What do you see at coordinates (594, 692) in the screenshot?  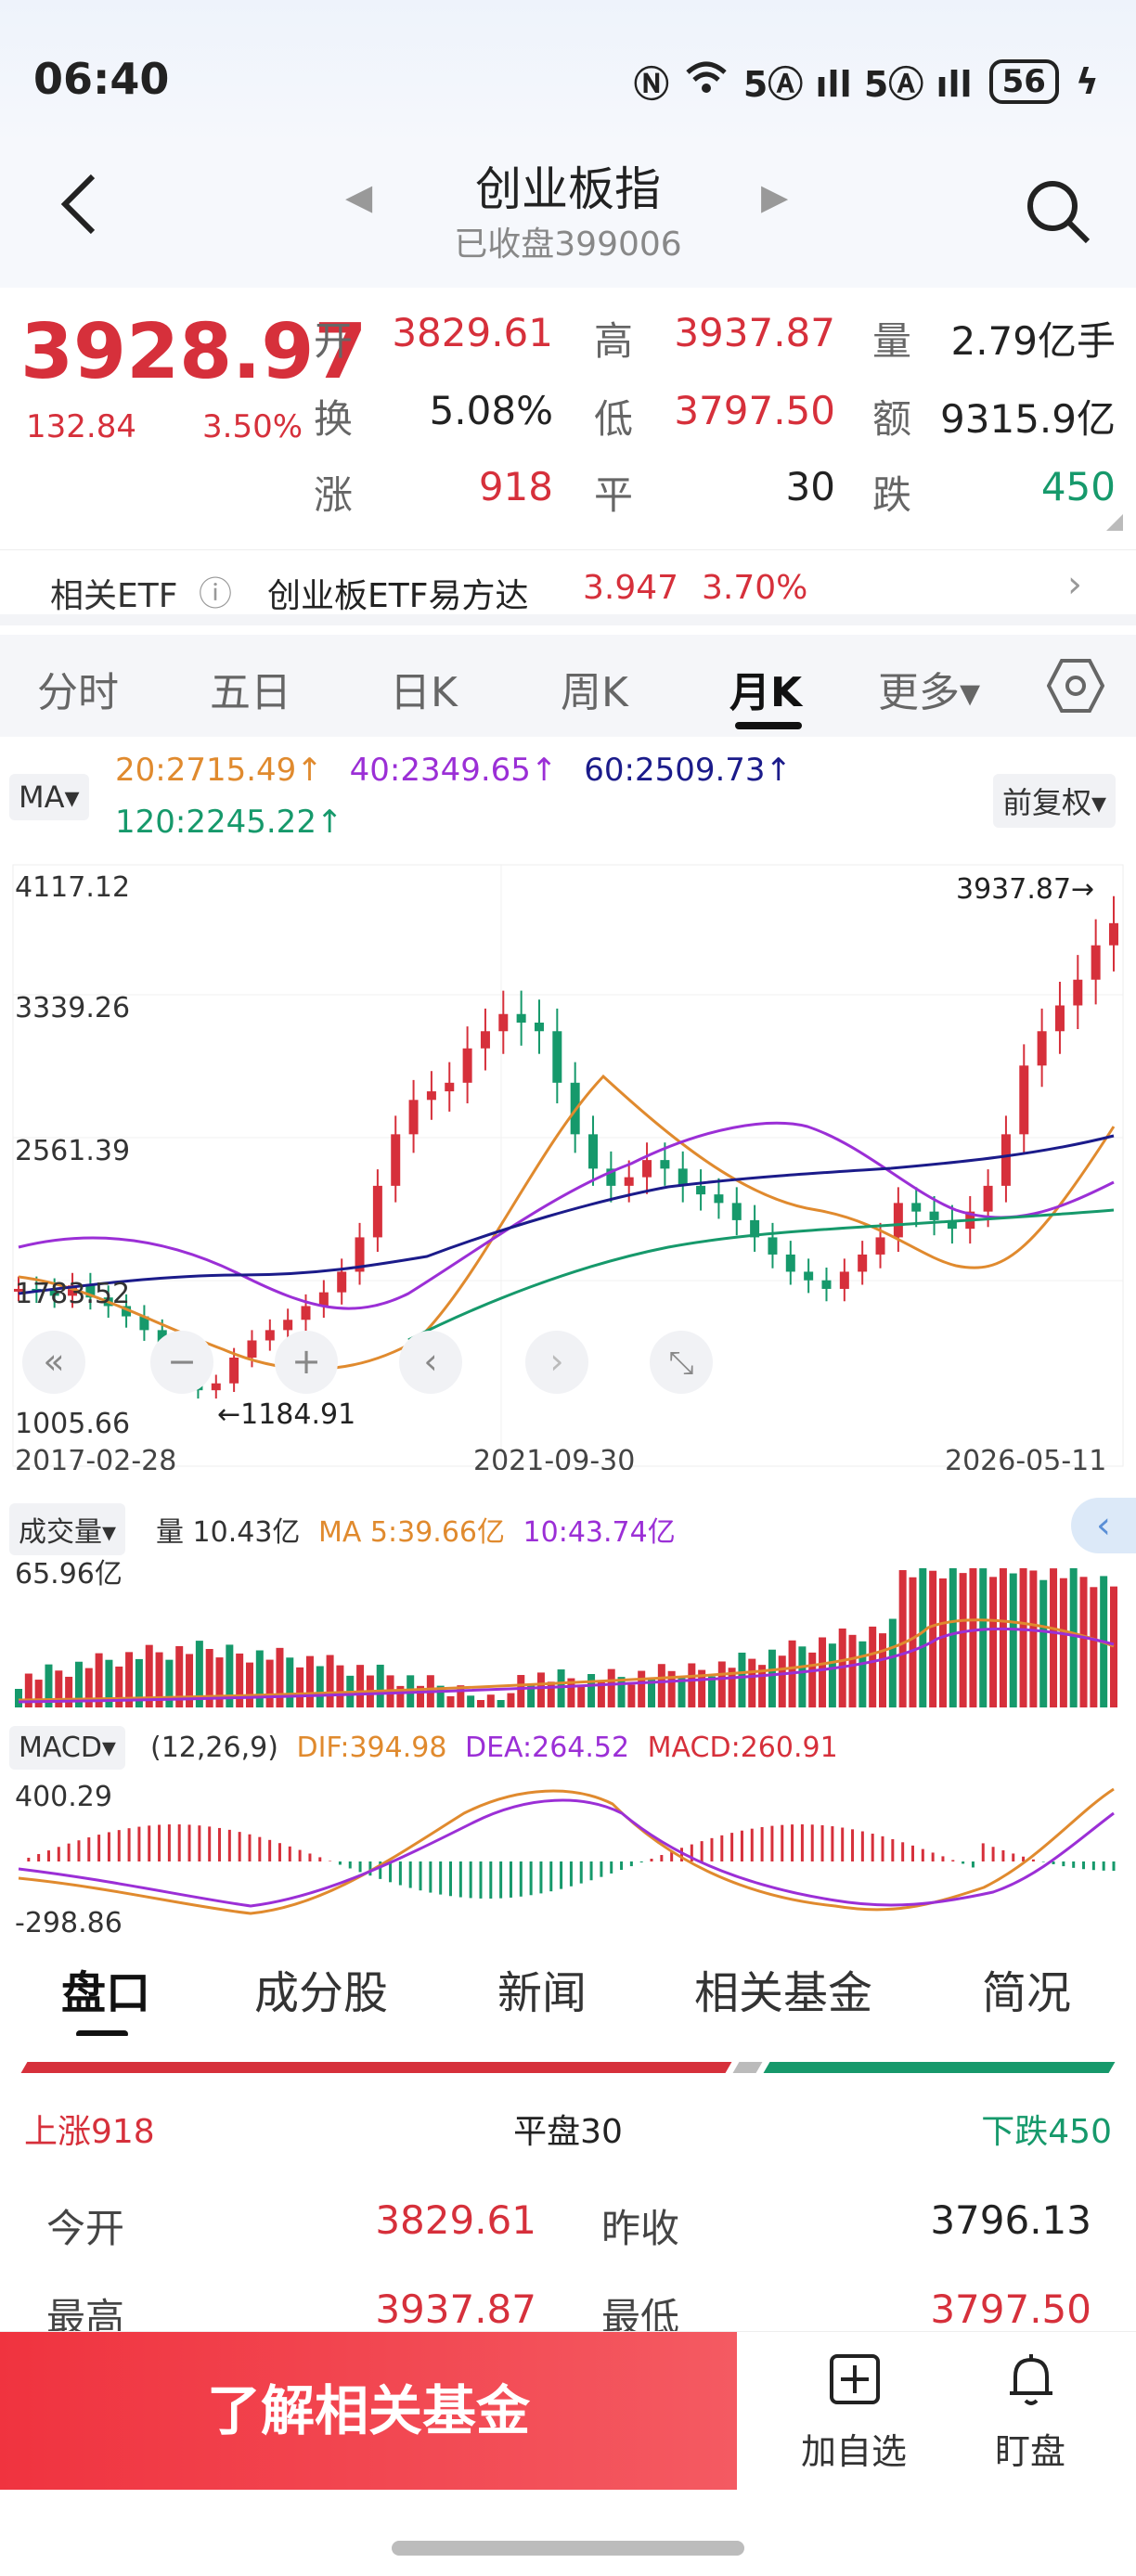 I see `tab-weekly-k: 周K` at bounding box center [594, 692].